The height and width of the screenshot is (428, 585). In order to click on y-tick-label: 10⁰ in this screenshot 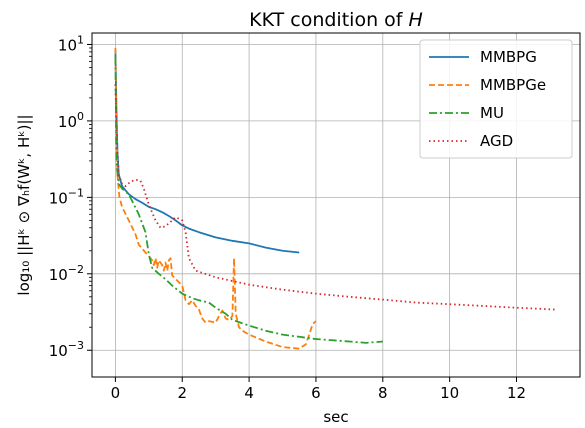, I will do `click(71, 120)`.